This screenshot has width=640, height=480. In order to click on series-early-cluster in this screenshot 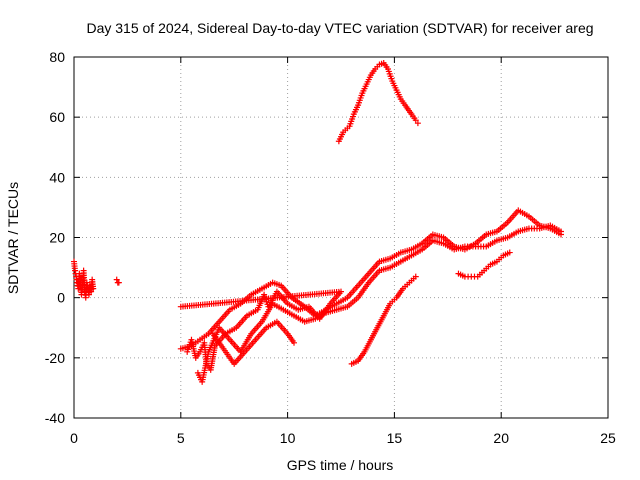, I will do `click(84, 279)`.